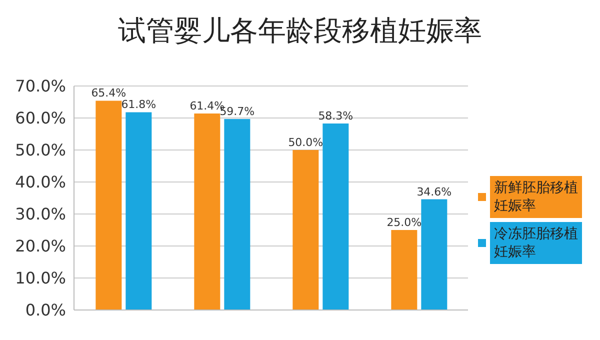 This screenshot has width=600, height=340. Describe the element at coordinates (138, 105) in the screenshot. I see `data-label: 61.8%` at that location.